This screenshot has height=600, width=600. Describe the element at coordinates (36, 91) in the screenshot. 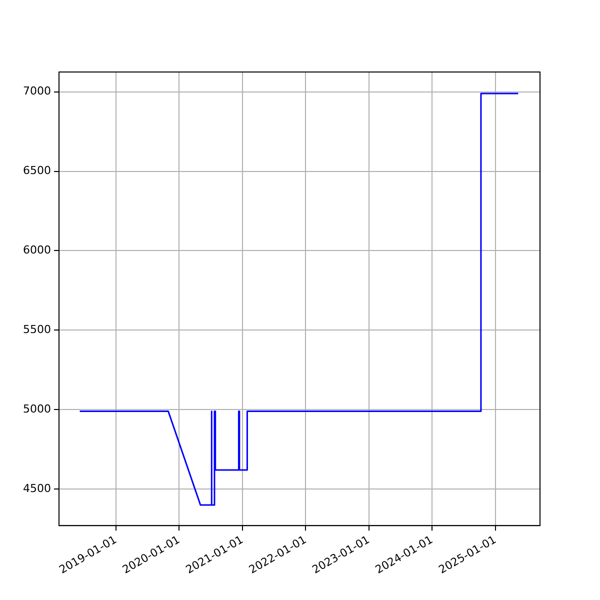

I see `y-tick-label: 7000` at that location.